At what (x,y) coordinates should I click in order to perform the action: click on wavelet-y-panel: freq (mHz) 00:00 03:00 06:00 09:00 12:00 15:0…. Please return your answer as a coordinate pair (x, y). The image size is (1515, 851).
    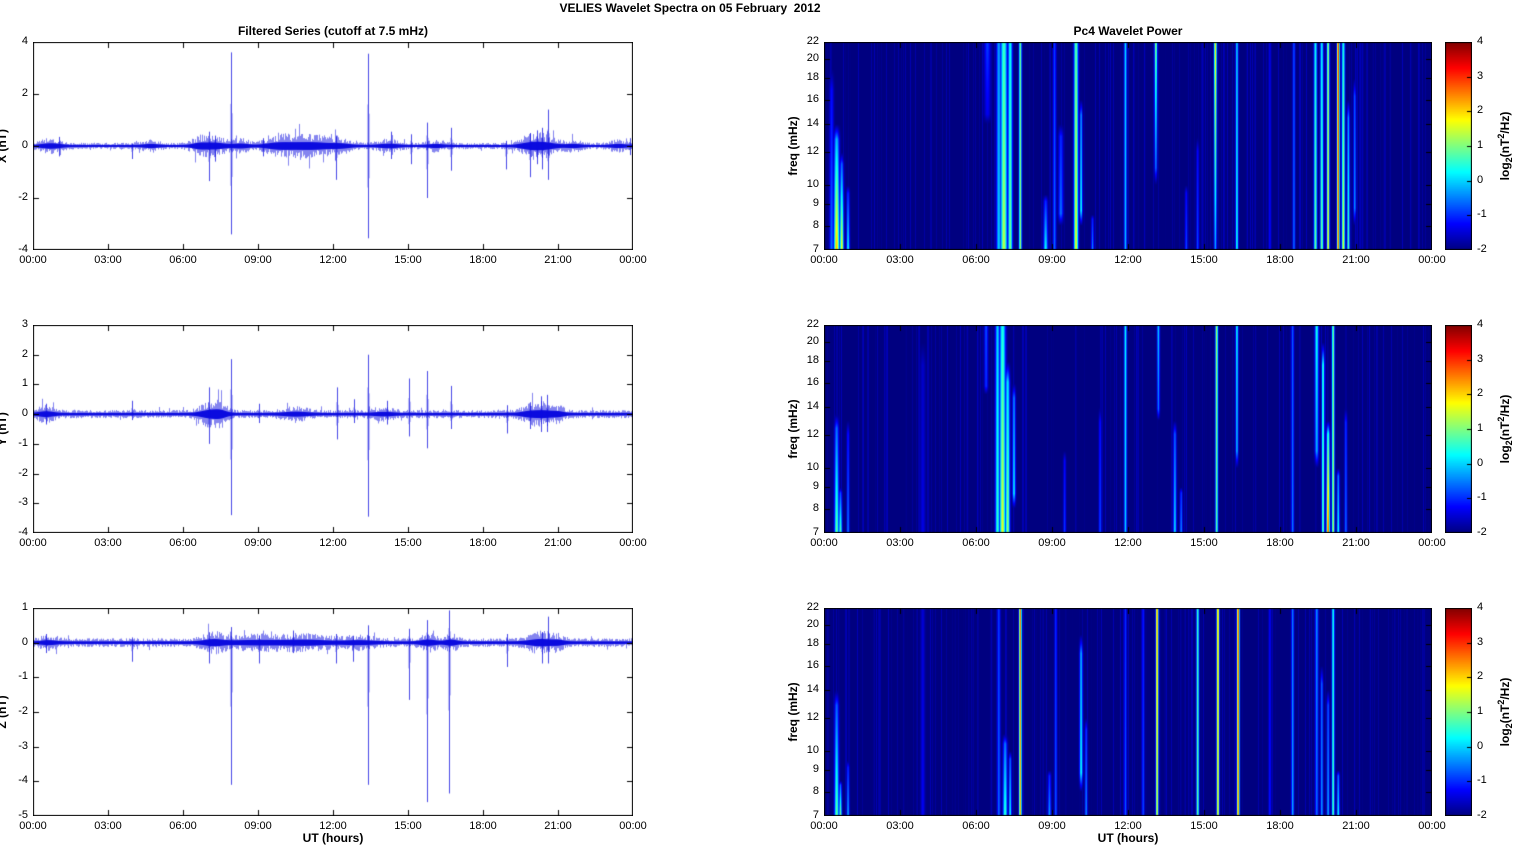
    Looking at the image, I should click on (1116, 433).